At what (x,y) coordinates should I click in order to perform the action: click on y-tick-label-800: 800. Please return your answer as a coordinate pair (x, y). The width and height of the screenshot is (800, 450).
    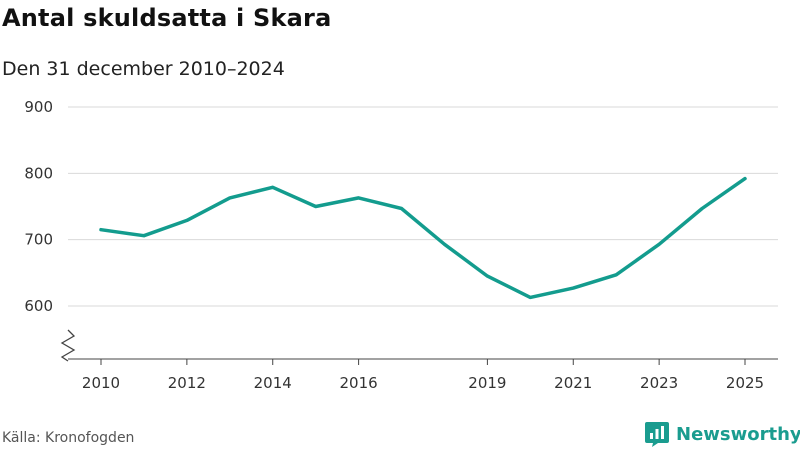
    Looking at the image, I should click on (38, 173).